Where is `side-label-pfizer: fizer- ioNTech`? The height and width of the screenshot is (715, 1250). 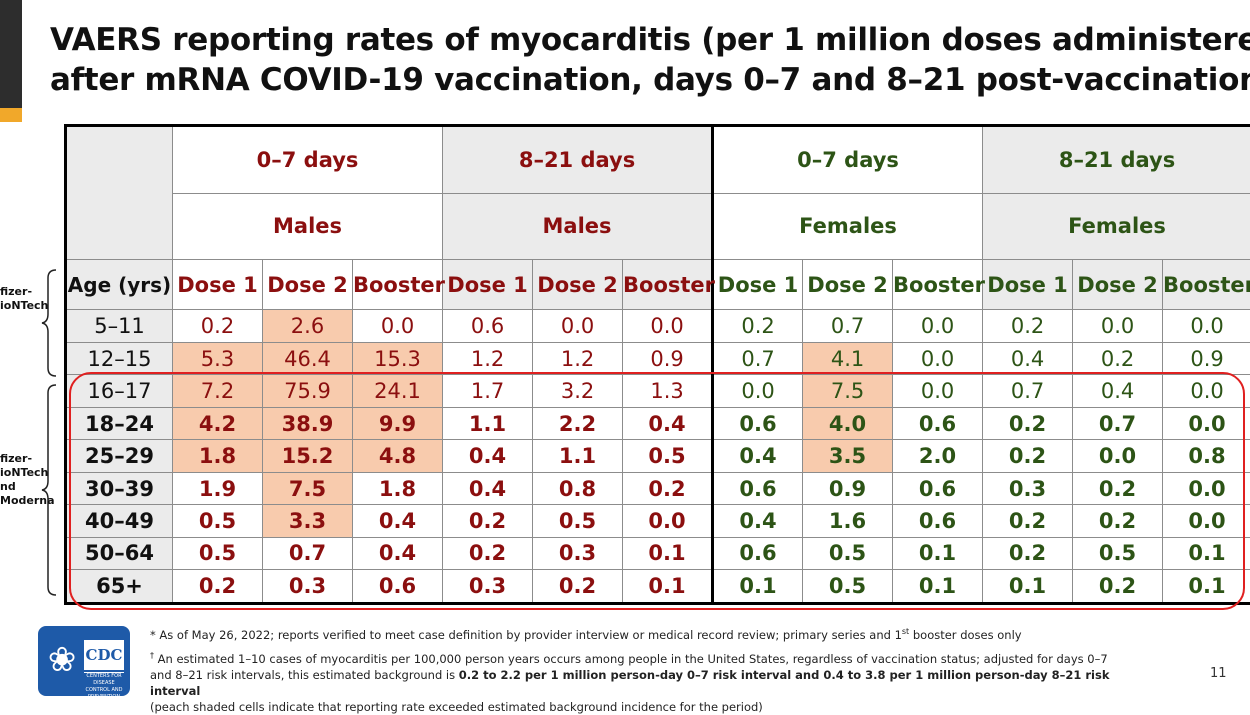 side-label-pfizer: fizer- ioNTech is located at coordinates (21, 299).